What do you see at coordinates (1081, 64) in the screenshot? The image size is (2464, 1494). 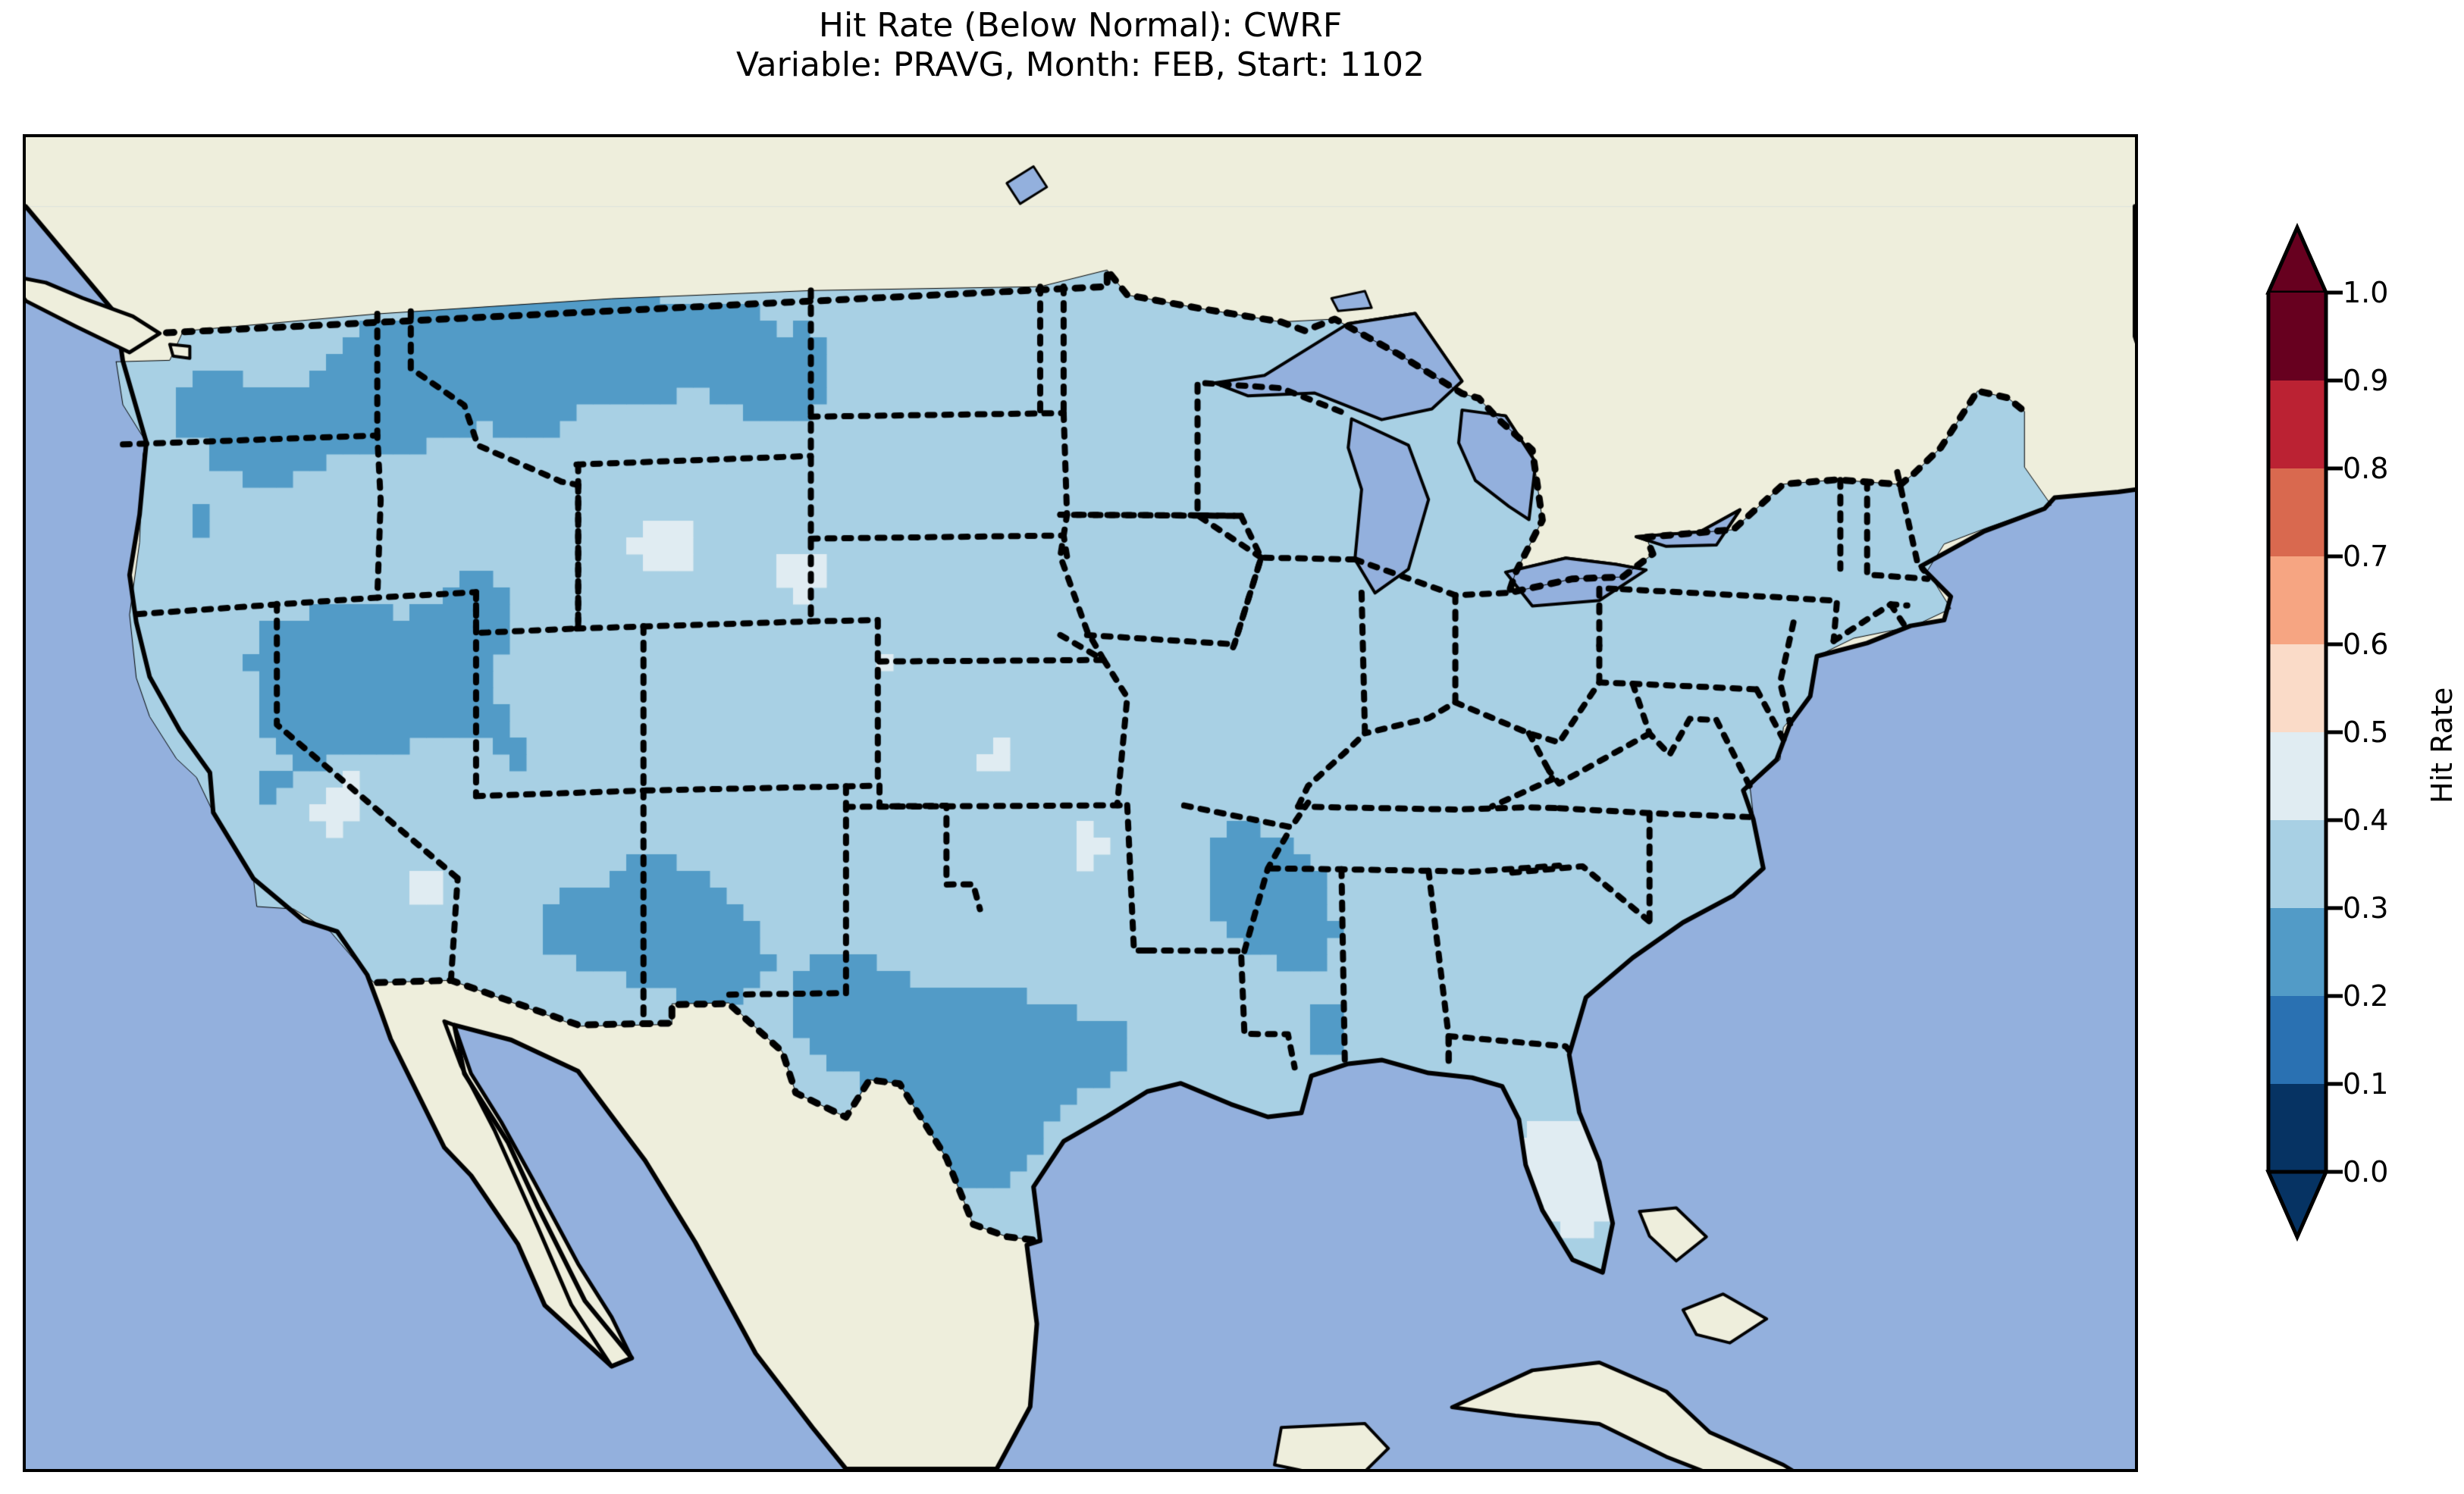 I see `figure-title-line-2: Variable: PRAVG, Month: FEB, Start: 1102` at bounding box center [1081, 64].